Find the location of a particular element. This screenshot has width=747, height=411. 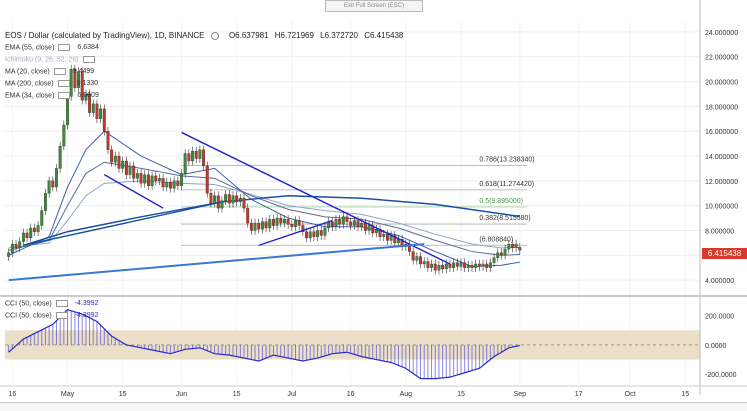

legend-cci-2: CCI (50, close) -4.3992 is located at coordinates (51, 315).